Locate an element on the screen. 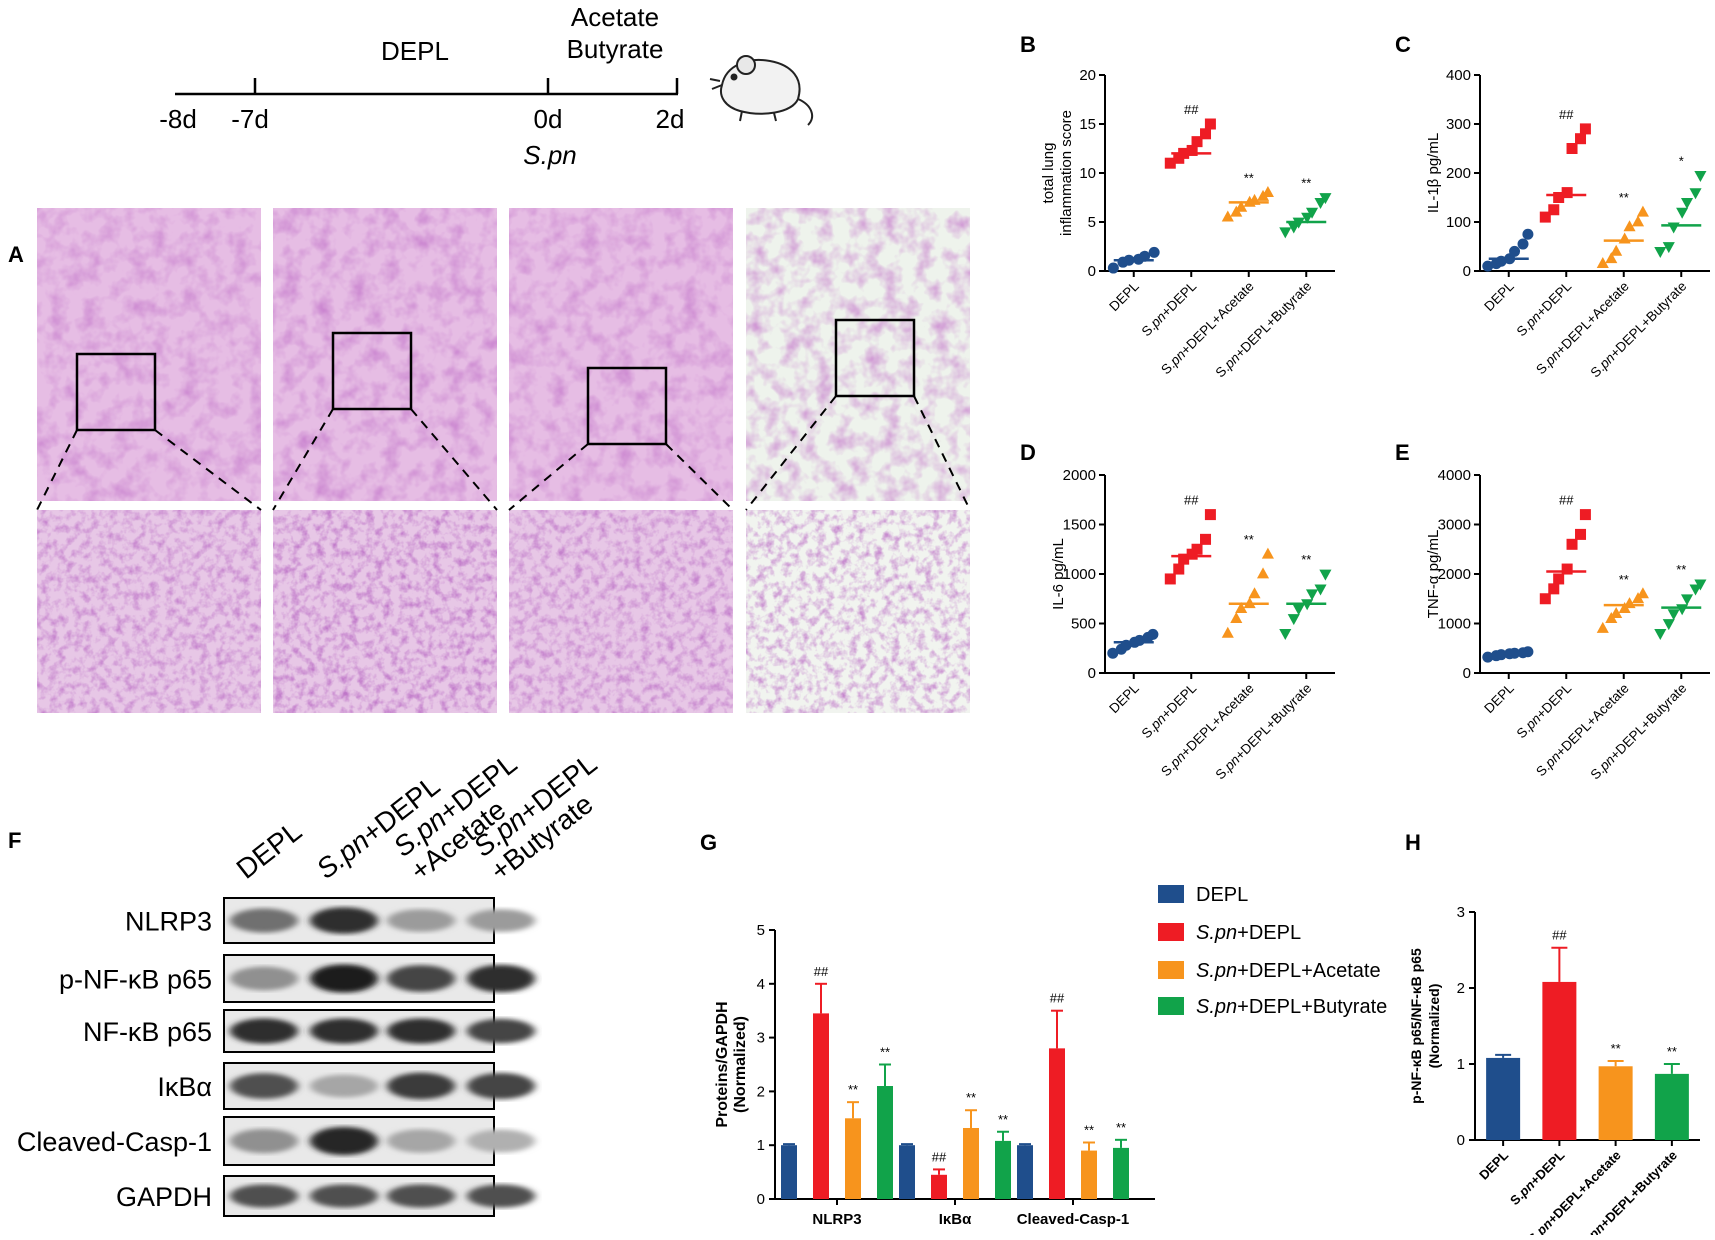  y-axis-label: p-NF-κB p65/NF-κB p65 is located at coordinates (1416, 1026).